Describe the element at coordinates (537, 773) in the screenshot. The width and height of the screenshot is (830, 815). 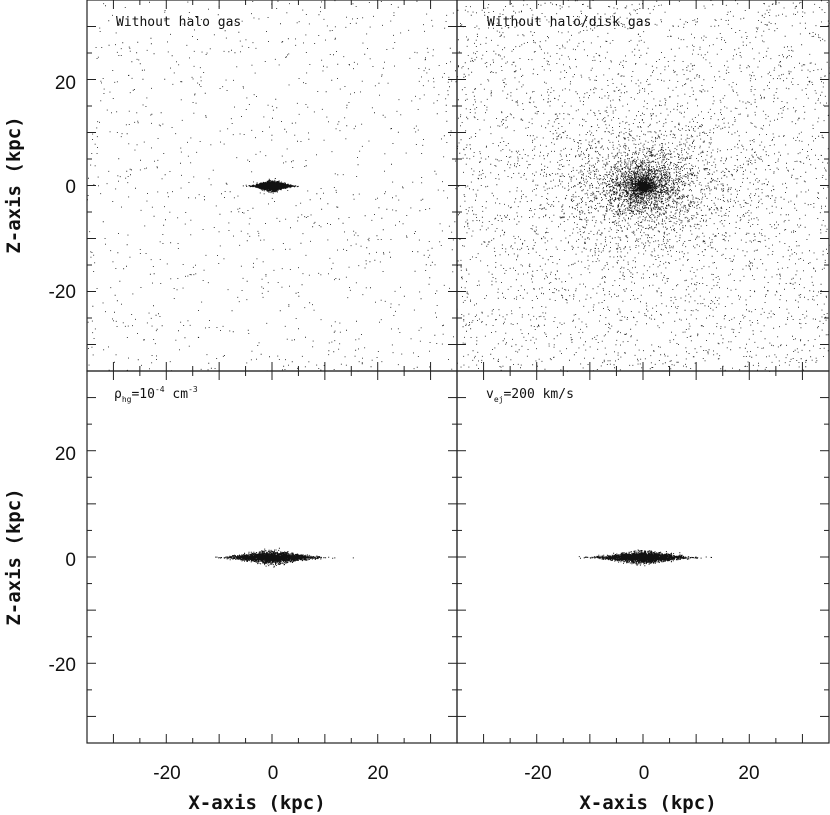
I see `xtick-label-right-neg20: -20` at that location.